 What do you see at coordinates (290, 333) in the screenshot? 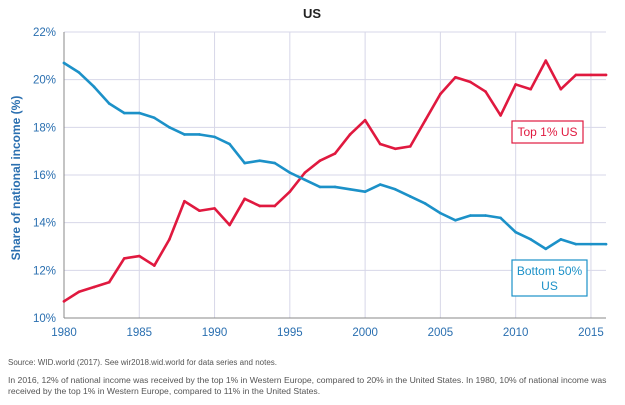
I see `x-tick-label: 1995` at bounding box center [290, 333].